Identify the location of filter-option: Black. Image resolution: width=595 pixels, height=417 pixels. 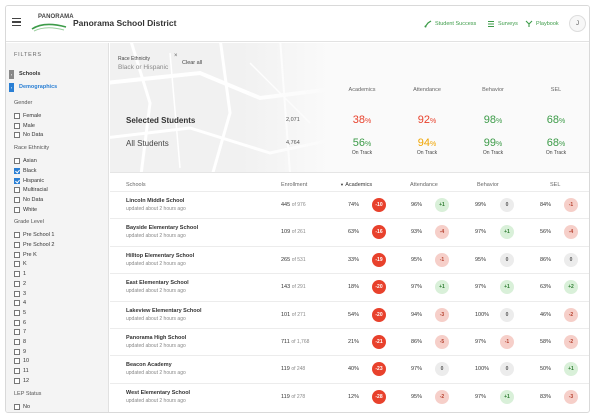
(25, 171).